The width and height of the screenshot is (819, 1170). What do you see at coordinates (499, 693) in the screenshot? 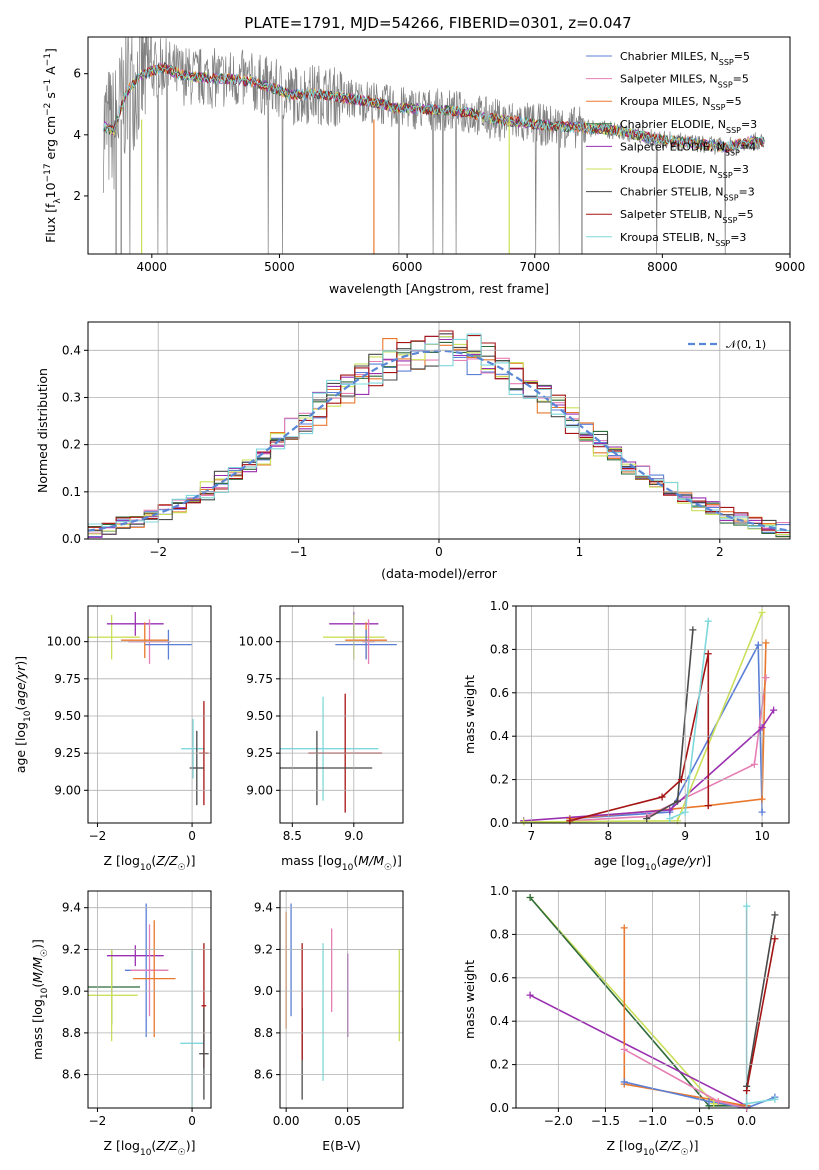
I see `massweight-vs-age-ytick-label: 0.6` at bounding box center [499, 693].